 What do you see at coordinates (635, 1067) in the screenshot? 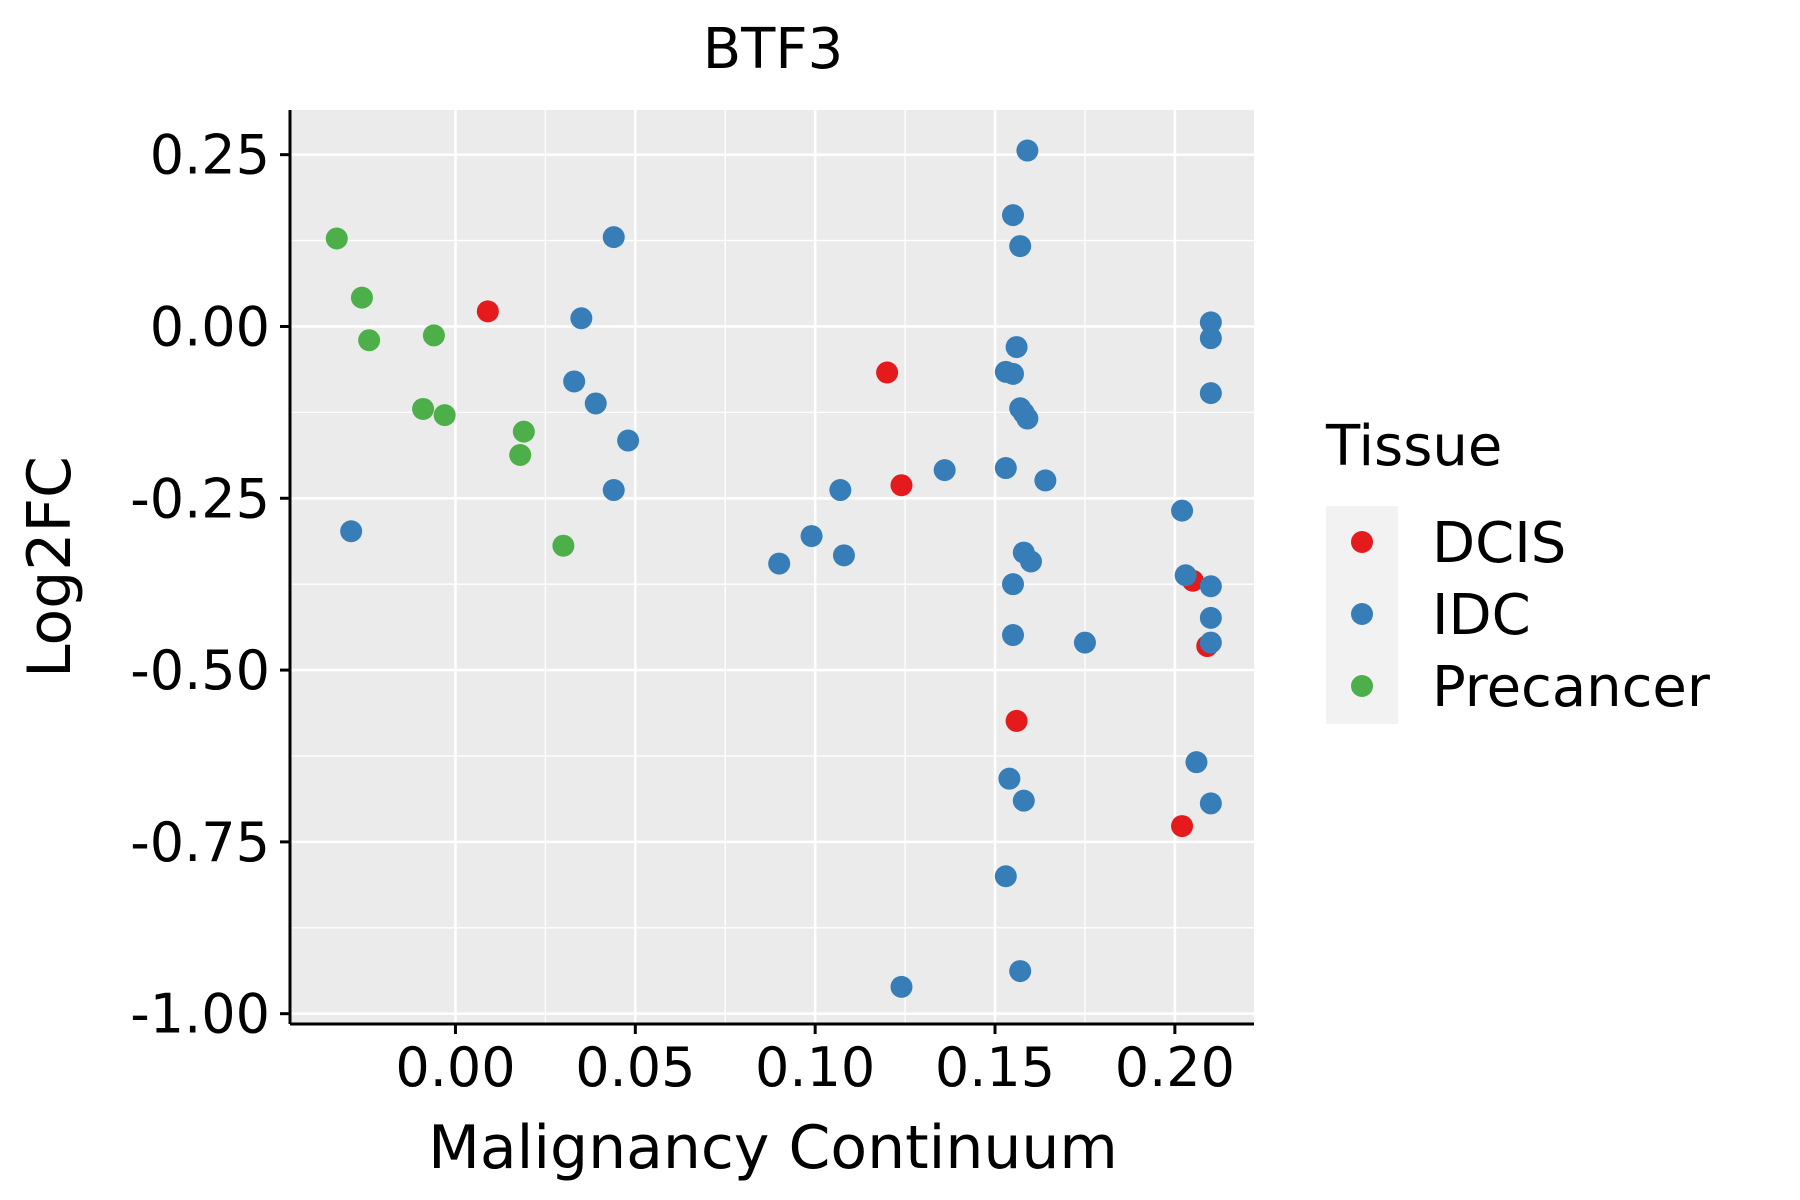
I see `x-tick-label: 0.05` at bounding box center [635, 1067].